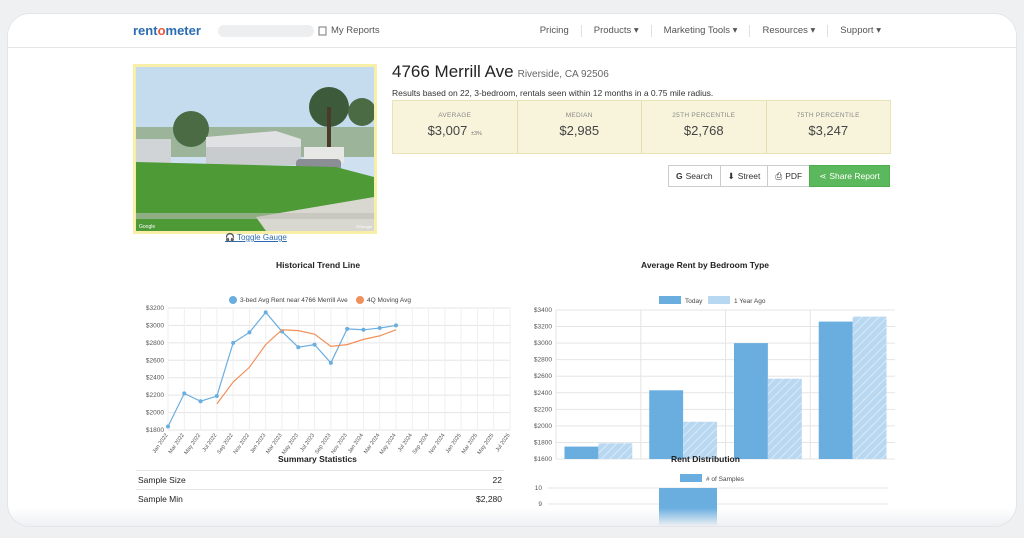 The height and width of the screenshot is (538, 1024). Describe the element at coordinates (290, 444) in the screenshot. I see `x-tick-label: May 2023` at that location.